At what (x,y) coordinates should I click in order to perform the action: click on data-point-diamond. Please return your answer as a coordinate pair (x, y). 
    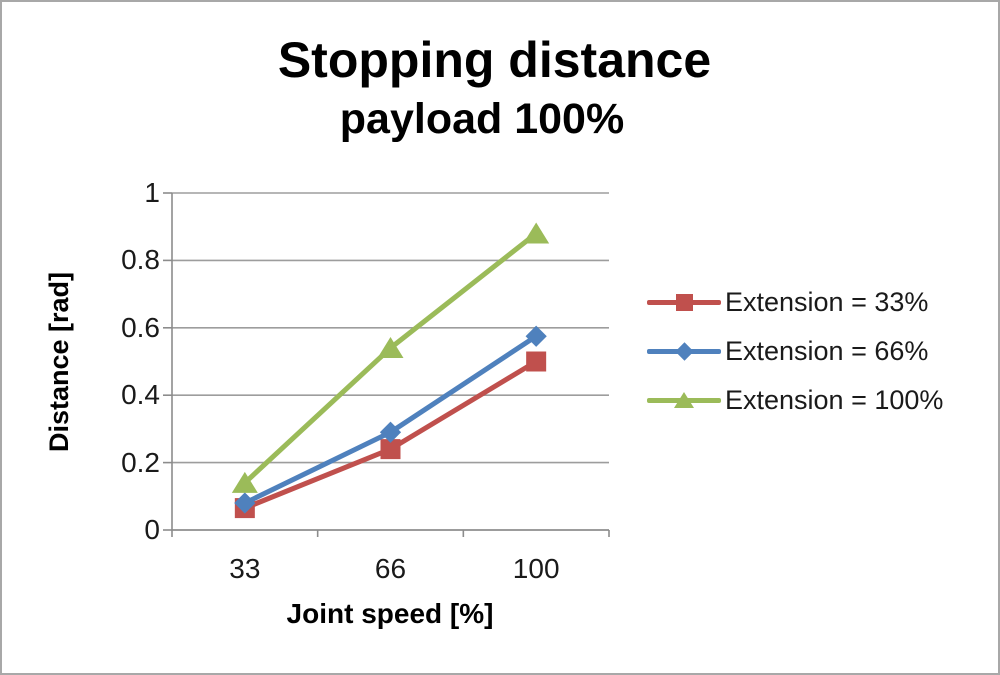
    Looking at the image, I should click on (536, 336).